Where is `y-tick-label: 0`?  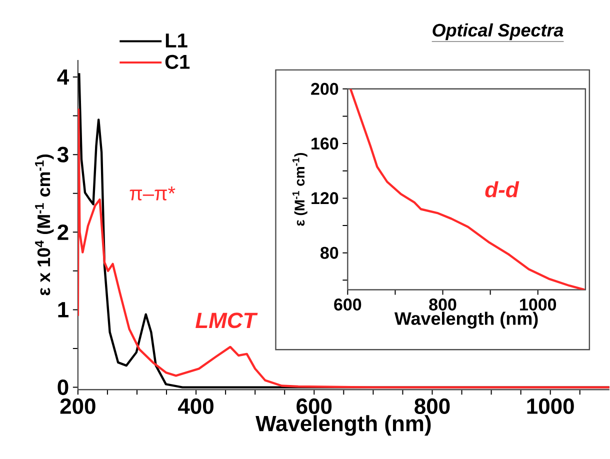 y-tick-label: 0 is located at coordinates (63, 388).